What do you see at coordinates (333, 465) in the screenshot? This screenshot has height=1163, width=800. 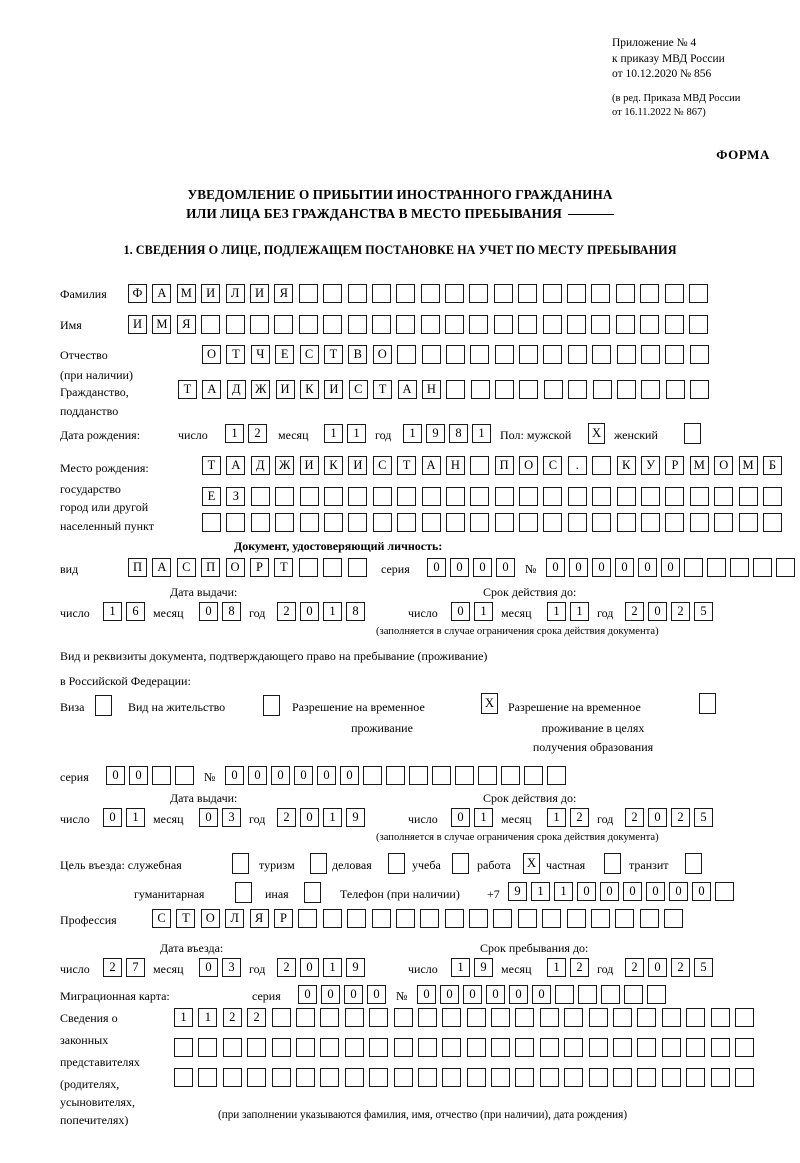 I see `char-cell: К` at bounding box center [333, 465].